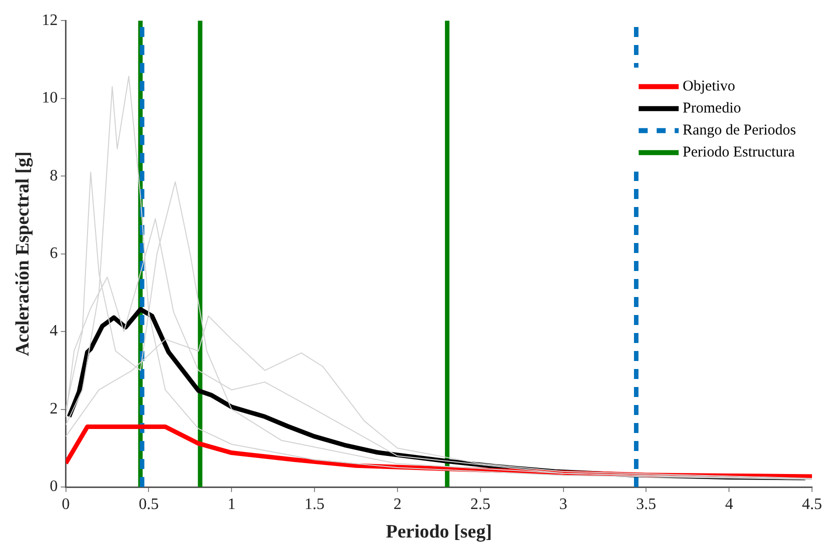 The width and height of the screenshot is (834, 558). Describe the element at coordinates (148, 504) in the screenshot. I see `x-tick-label: 0.5` at that location.